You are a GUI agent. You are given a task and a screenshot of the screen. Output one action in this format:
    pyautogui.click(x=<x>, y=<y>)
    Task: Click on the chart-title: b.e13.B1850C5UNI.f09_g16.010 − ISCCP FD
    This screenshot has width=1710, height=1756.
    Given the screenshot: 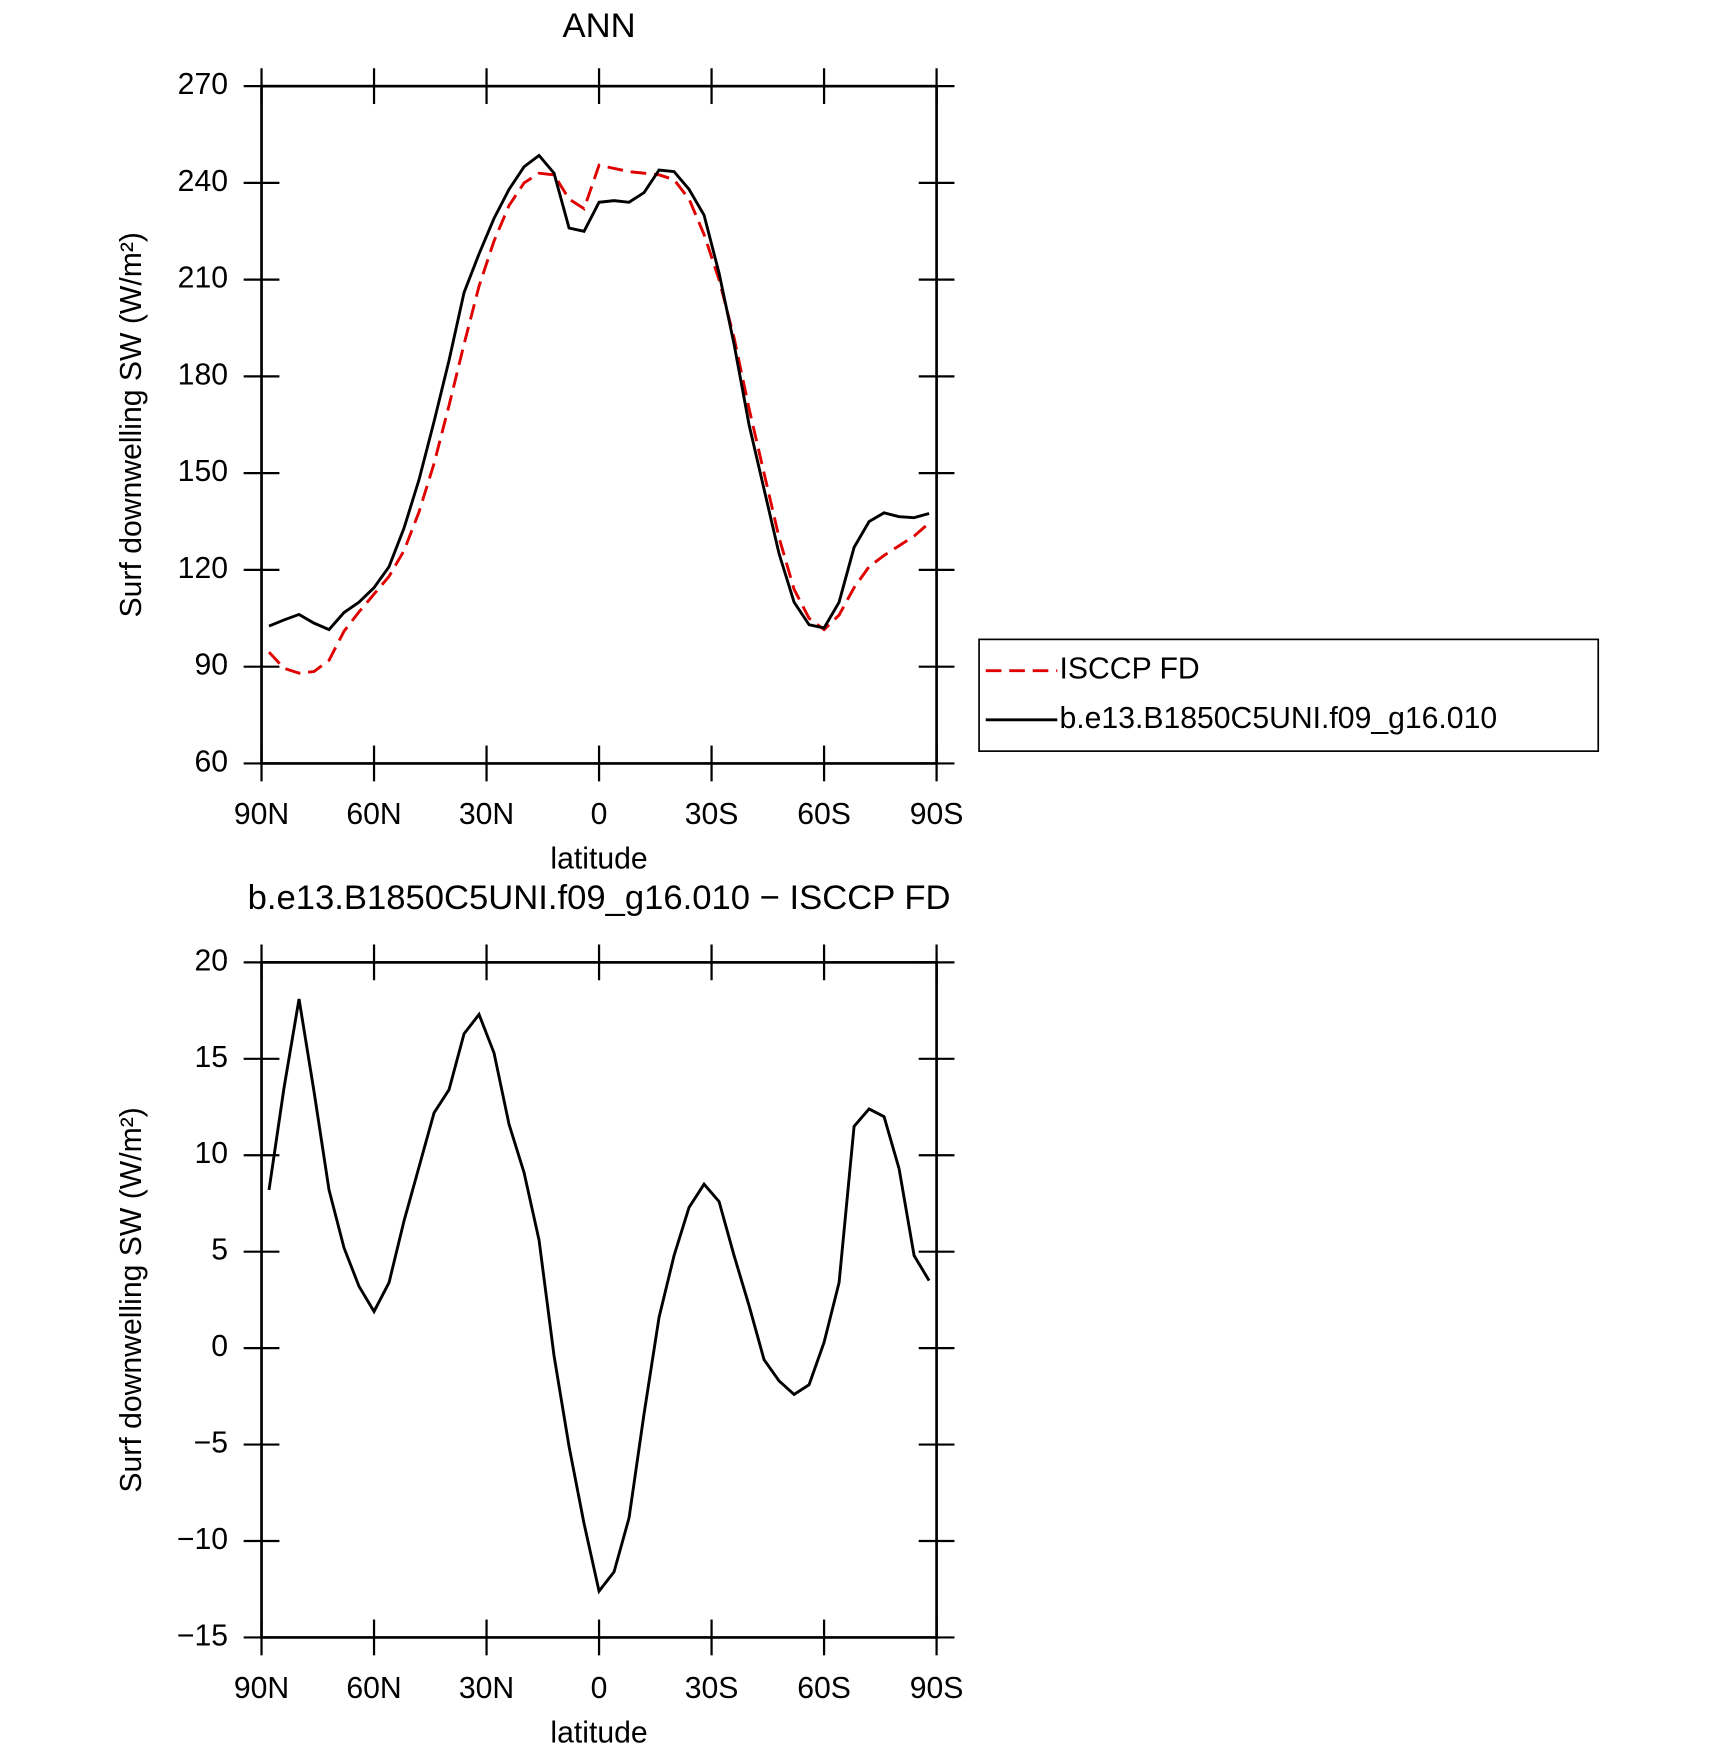 What is the action you would take?
    pyautogui.click(x=599, y=898)
    